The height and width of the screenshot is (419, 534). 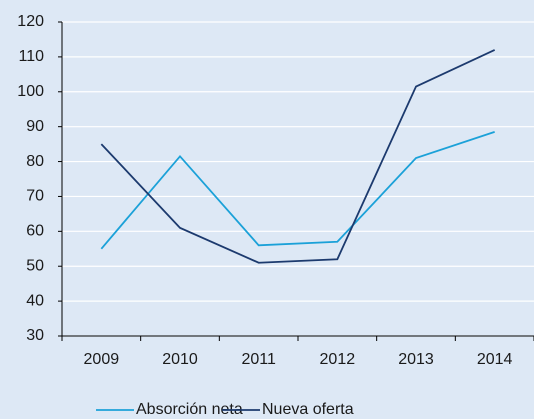 I want to click on y-tick-label: 50, so click(x=35, y=265).